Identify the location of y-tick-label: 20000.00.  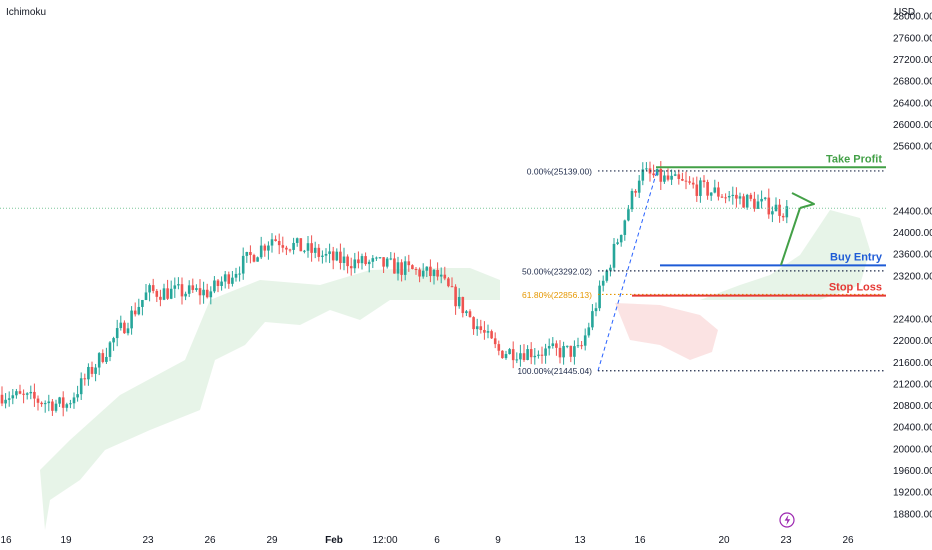
(912, 449).